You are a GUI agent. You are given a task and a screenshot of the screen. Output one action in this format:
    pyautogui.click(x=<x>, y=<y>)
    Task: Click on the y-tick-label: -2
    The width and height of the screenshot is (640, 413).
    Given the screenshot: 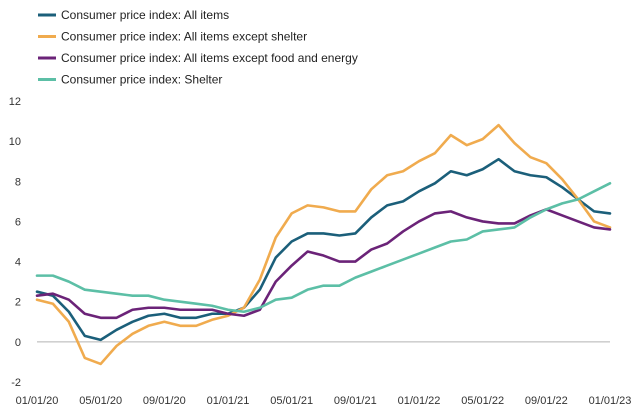 What is the action you would take?
    pyautogui.click(x=16, y=383)
    